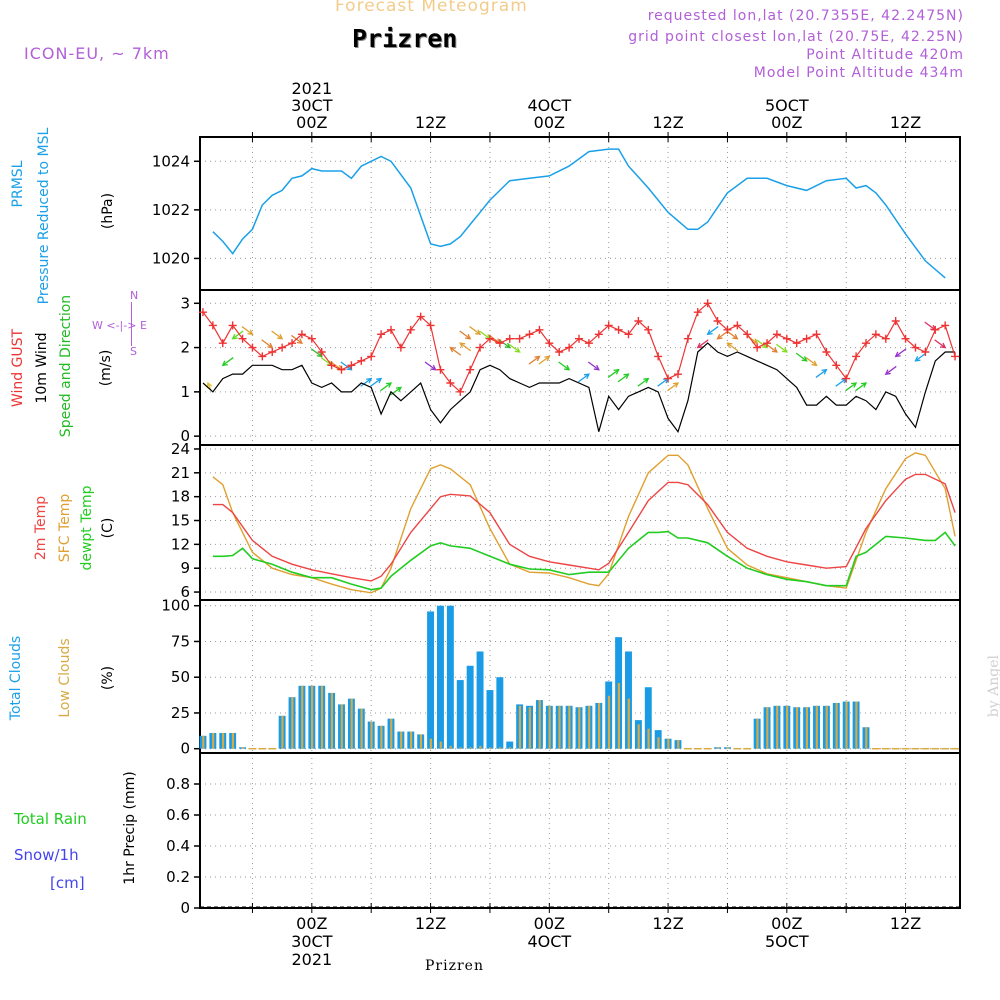  Describe the element at coordinates (549, 941) in the screenshot. I see `time-label-bottom: 4OCT` at that location.